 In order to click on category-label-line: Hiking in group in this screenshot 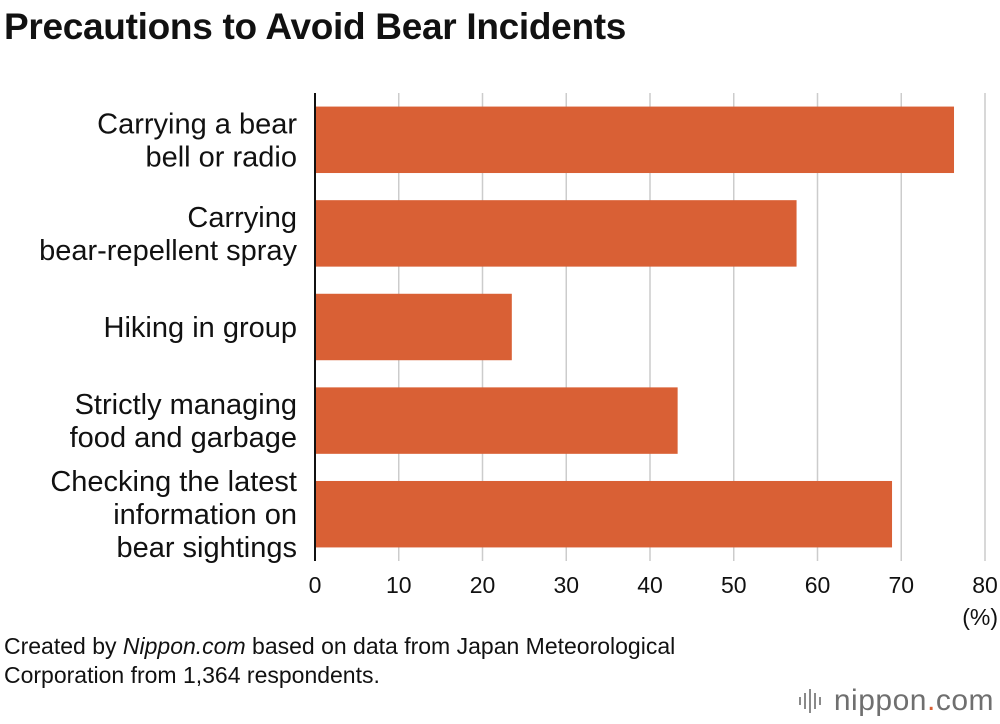, I will do `click(200, 328)`.